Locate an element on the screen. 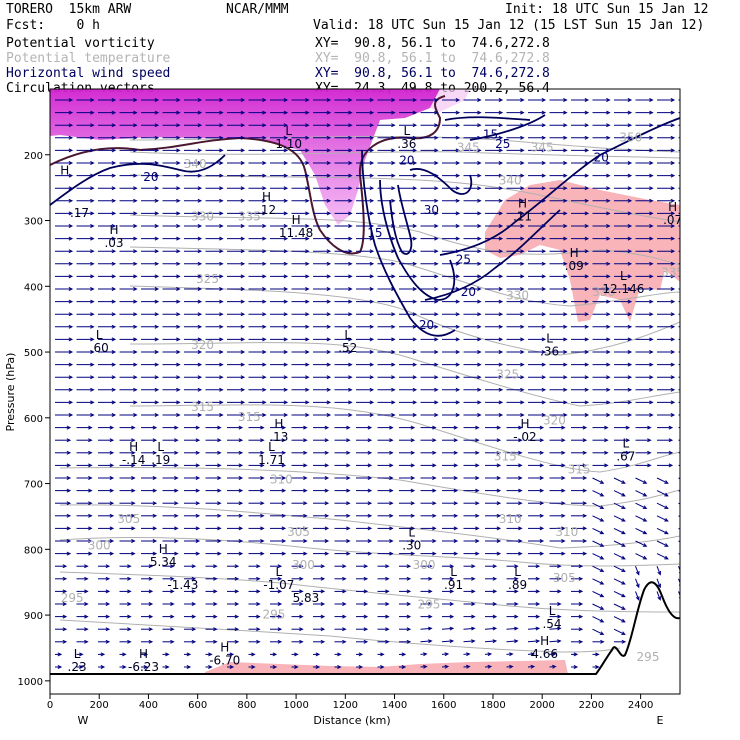  theta-contour-label: 335 is located at coordinates (249, 217).